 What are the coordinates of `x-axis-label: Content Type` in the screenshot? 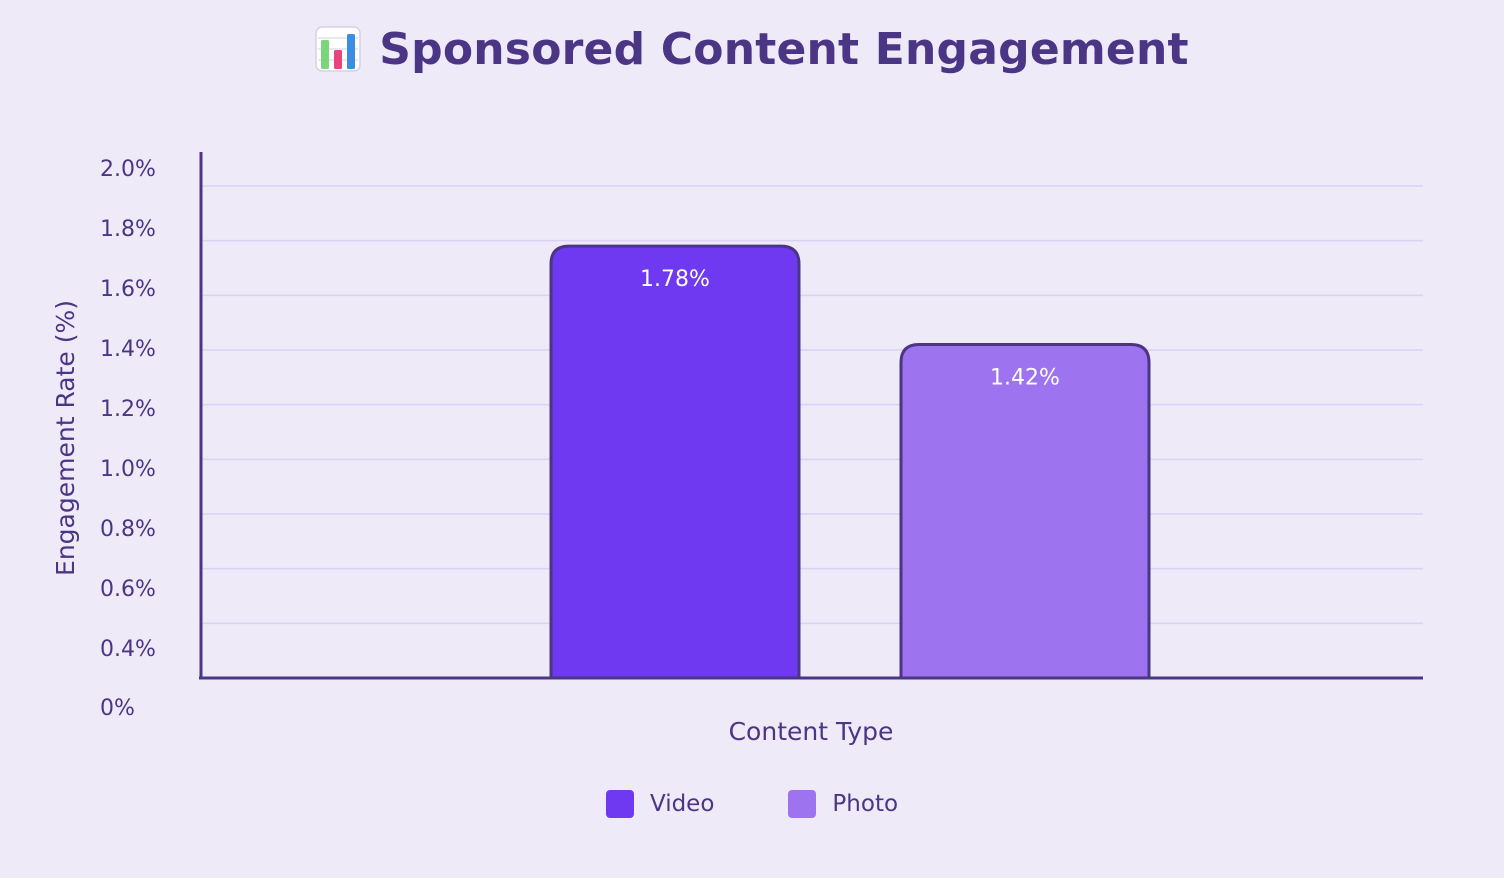 It's located at (811, 731).